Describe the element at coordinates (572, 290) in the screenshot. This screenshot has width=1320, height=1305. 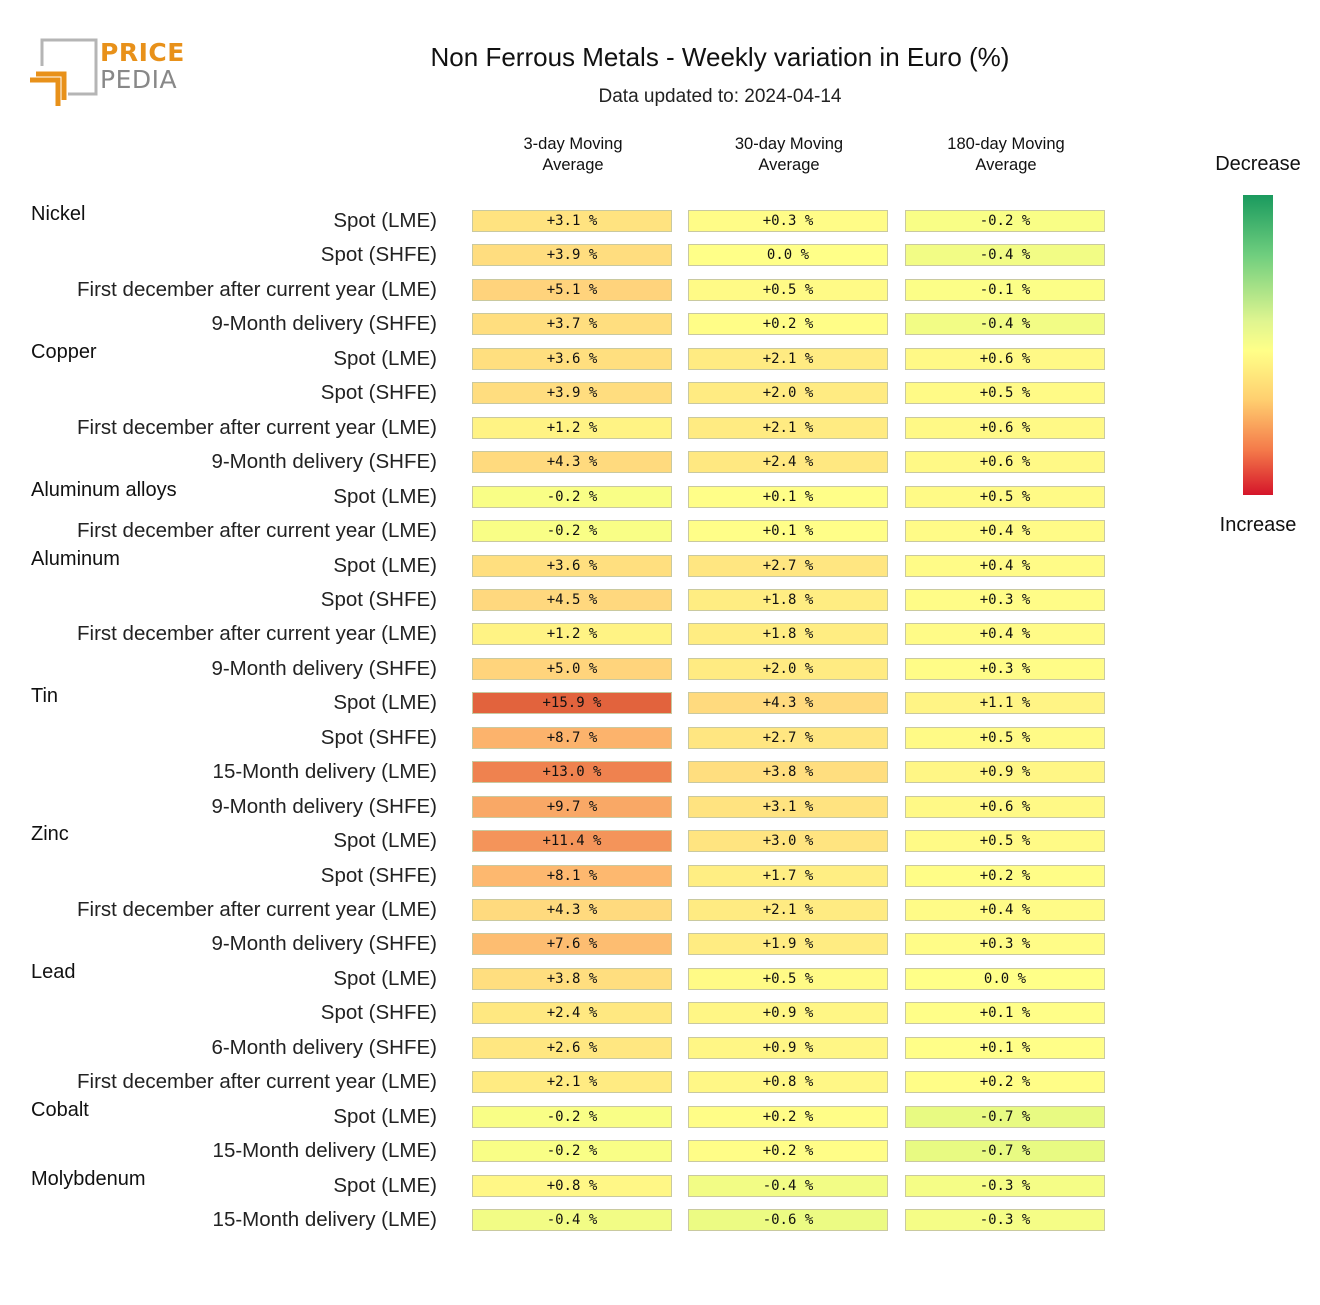
I see `heatmap-cell: +5.1 %` at that location.